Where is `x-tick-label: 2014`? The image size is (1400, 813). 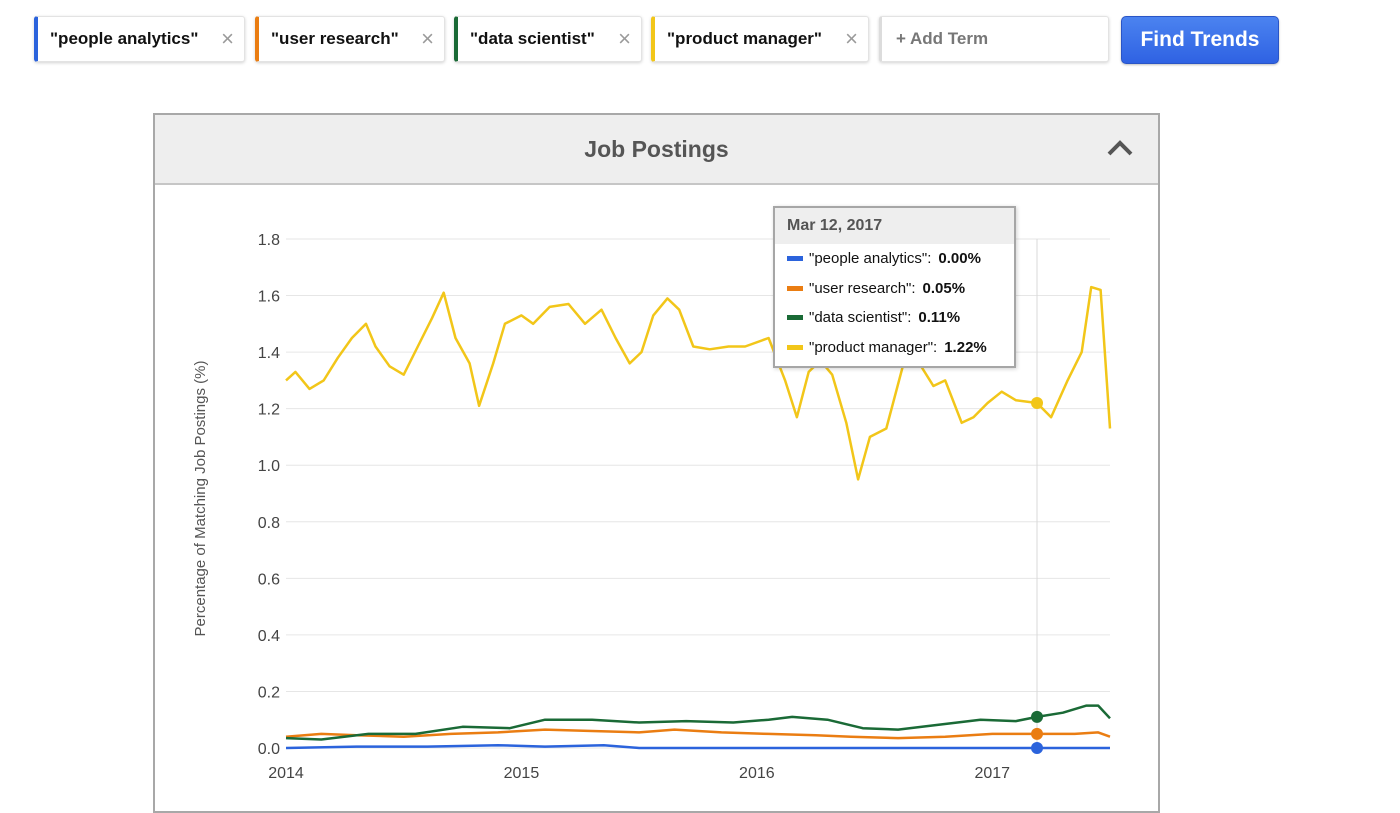
x-tick-label: 2014 is located at coordinates (286, 773).